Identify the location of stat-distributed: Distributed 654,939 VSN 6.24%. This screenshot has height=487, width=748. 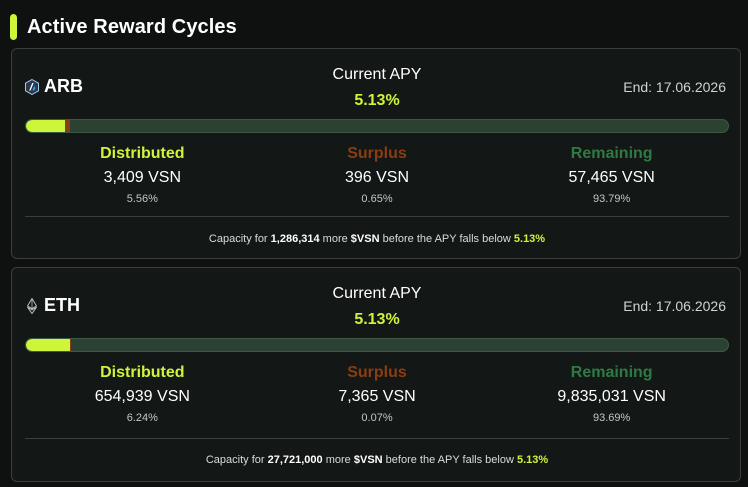
(142, 394).